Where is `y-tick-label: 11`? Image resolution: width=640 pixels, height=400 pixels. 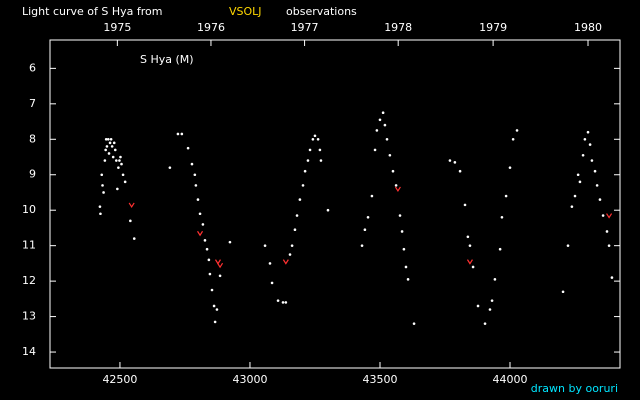
y-tick-label: 11 is located at coordinates (29, 245).